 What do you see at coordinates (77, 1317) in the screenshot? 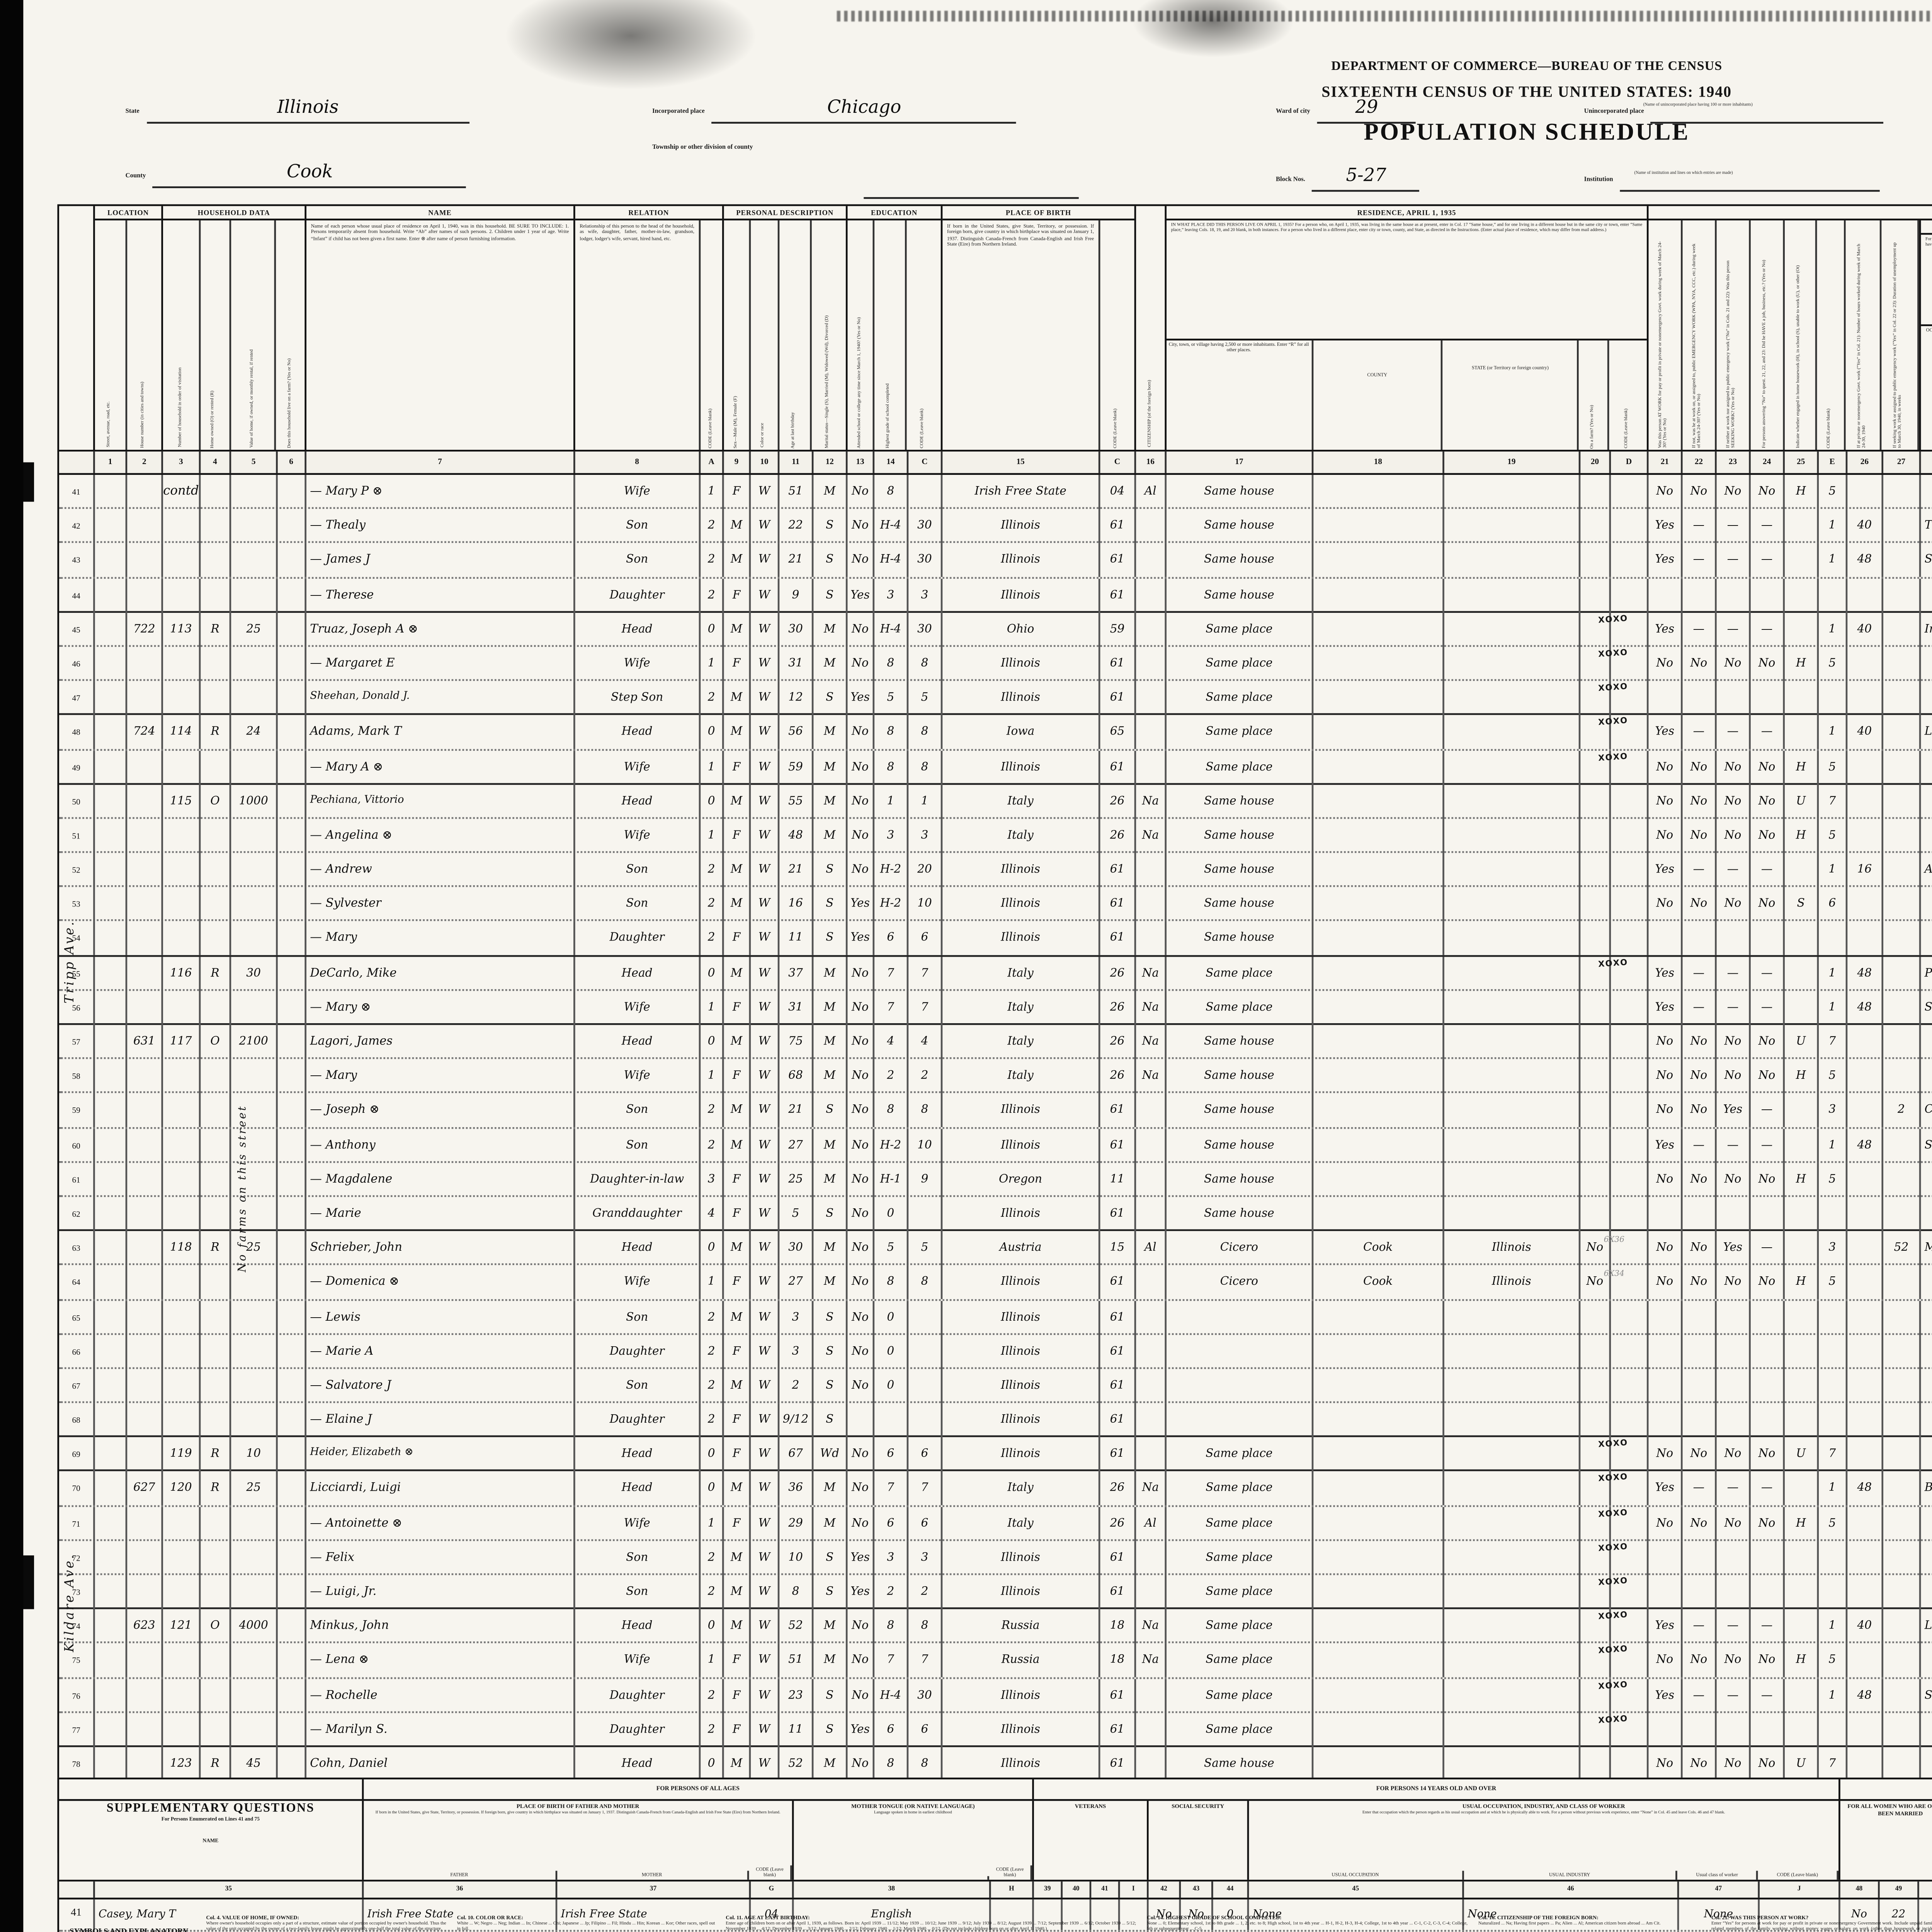
I see `cell-ln: 65` at bounding box center [77, 1317].